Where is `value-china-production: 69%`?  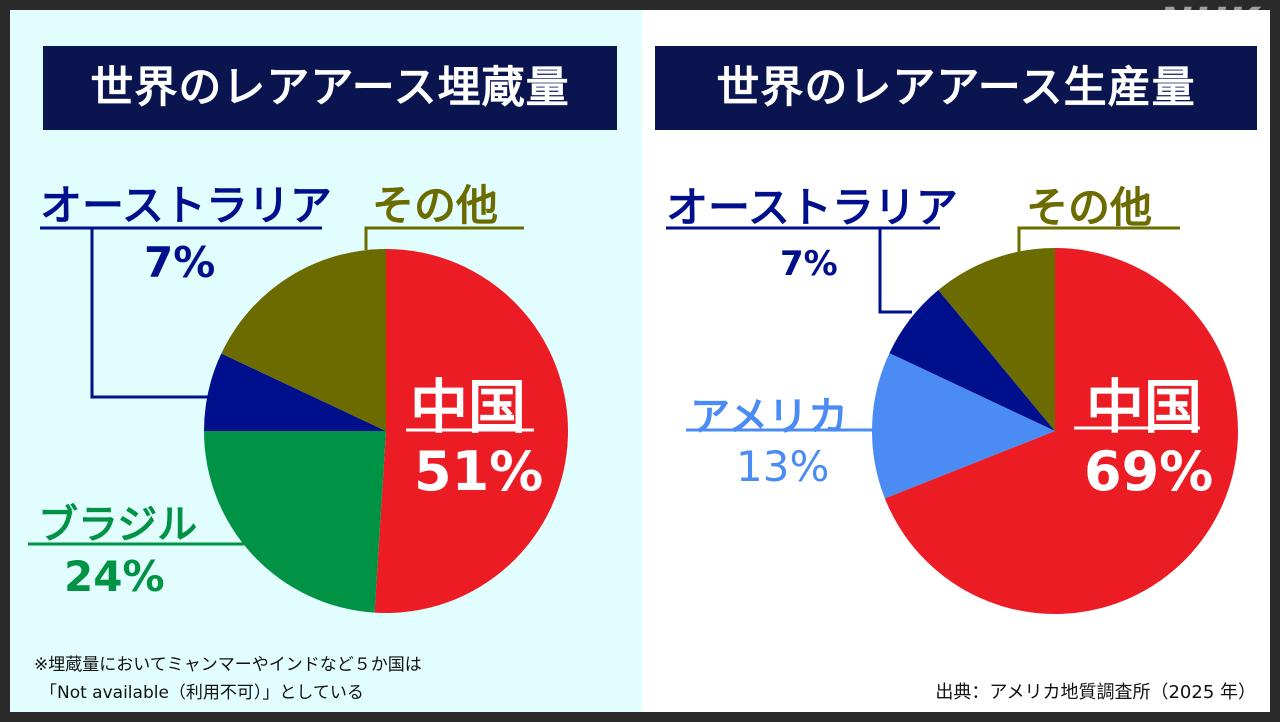 value-china-production: 69% is located at coordinates (1149, 471).